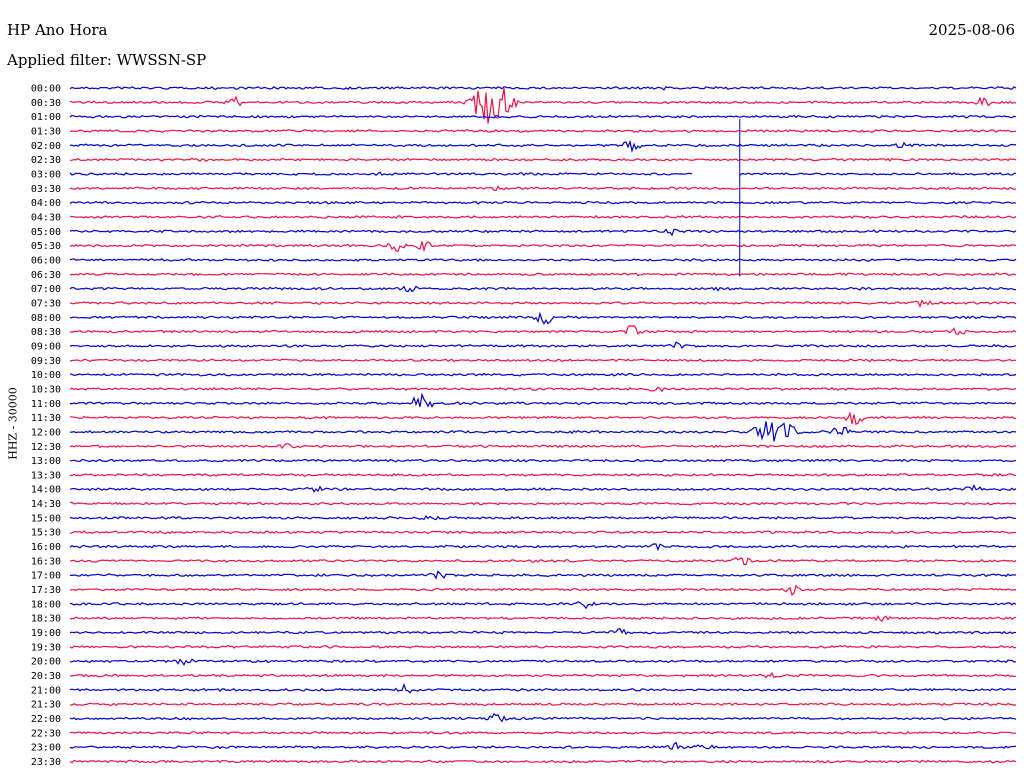 The width and height of the screenshot is (1024, 780). Describe the element at coordinates (46, 533) in the screenshot. I see `time-label: 15:30` at that location.